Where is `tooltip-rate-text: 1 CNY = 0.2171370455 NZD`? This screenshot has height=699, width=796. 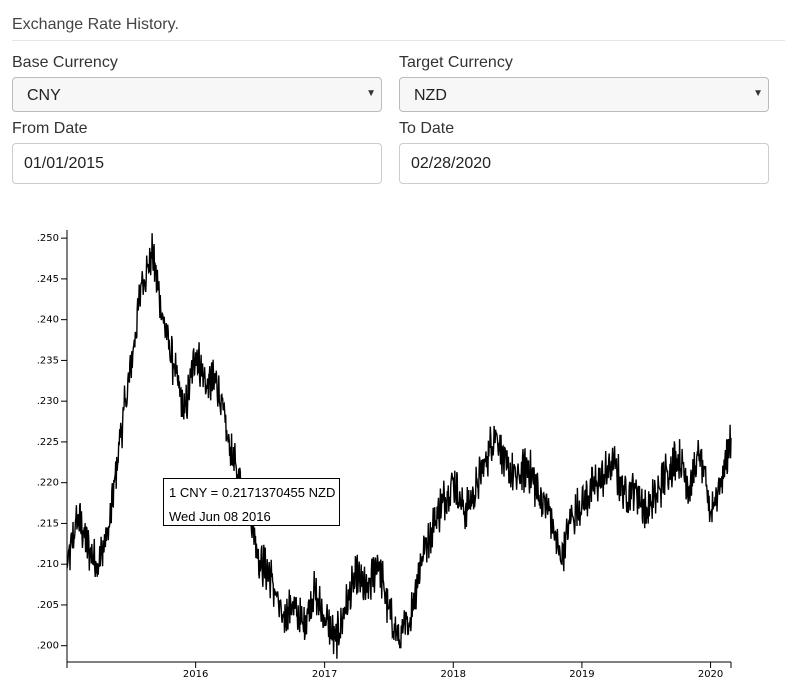 tooltip-rate-text: 1 CNY = 0.2171370455 NZD is located at coordinates (252, 492).